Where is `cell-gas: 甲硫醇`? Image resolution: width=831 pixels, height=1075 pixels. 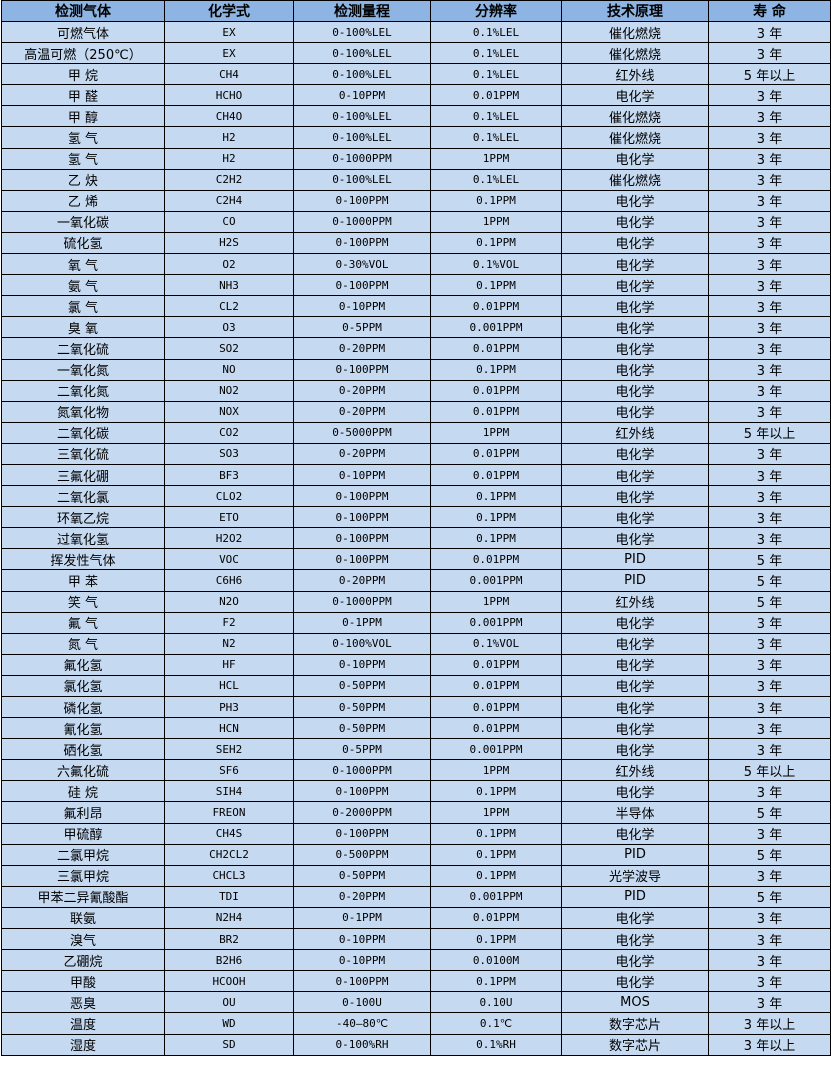
cell-gas: 甲硫醇 is located at coordinates (83, 833).